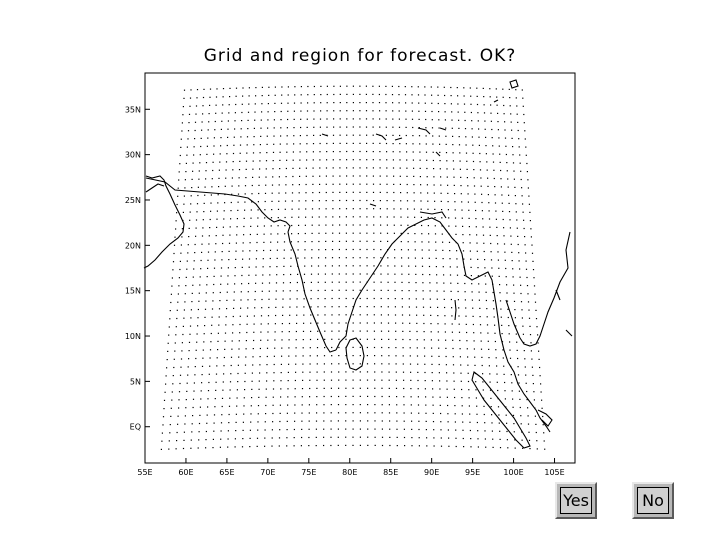 This screenshot has height=540, width=720. Describe the element at coordinates (576, 500) in the screenshot. I see `yes-button: Yes` at that location.